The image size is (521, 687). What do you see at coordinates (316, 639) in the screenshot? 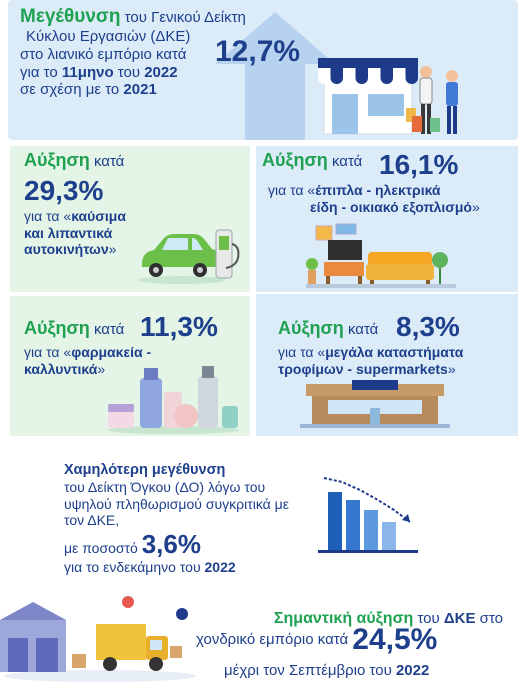
I see `wholesale-line2: χονδρικό εμπόριο κατά 24,5%` at bounding box center [316, 639].